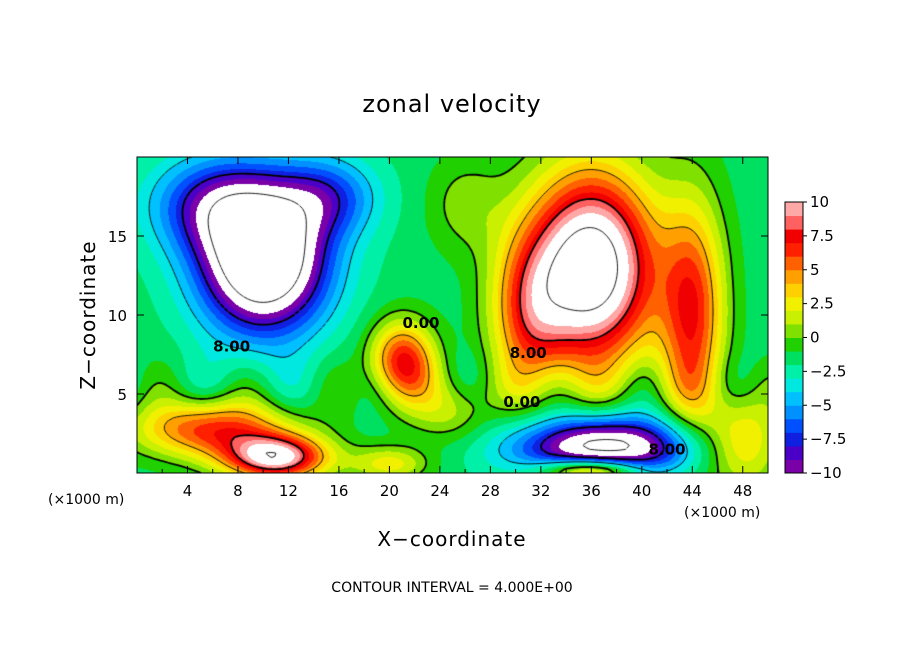  What do you see at coordinates (821, 405) in the screenshot?
I see `colorbar-tick-label: −5` at bounding box center [821, 405].